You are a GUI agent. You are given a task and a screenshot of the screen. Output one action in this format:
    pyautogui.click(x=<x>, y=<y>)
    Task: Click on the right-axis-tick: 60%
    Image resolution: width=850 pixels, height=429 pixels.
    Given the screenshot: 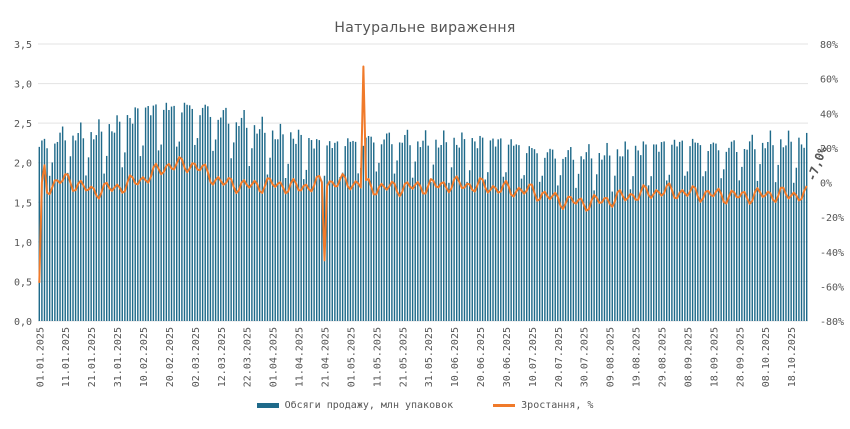 What is the action you would take?
    pyautogui.click(x=829, y=80)
    